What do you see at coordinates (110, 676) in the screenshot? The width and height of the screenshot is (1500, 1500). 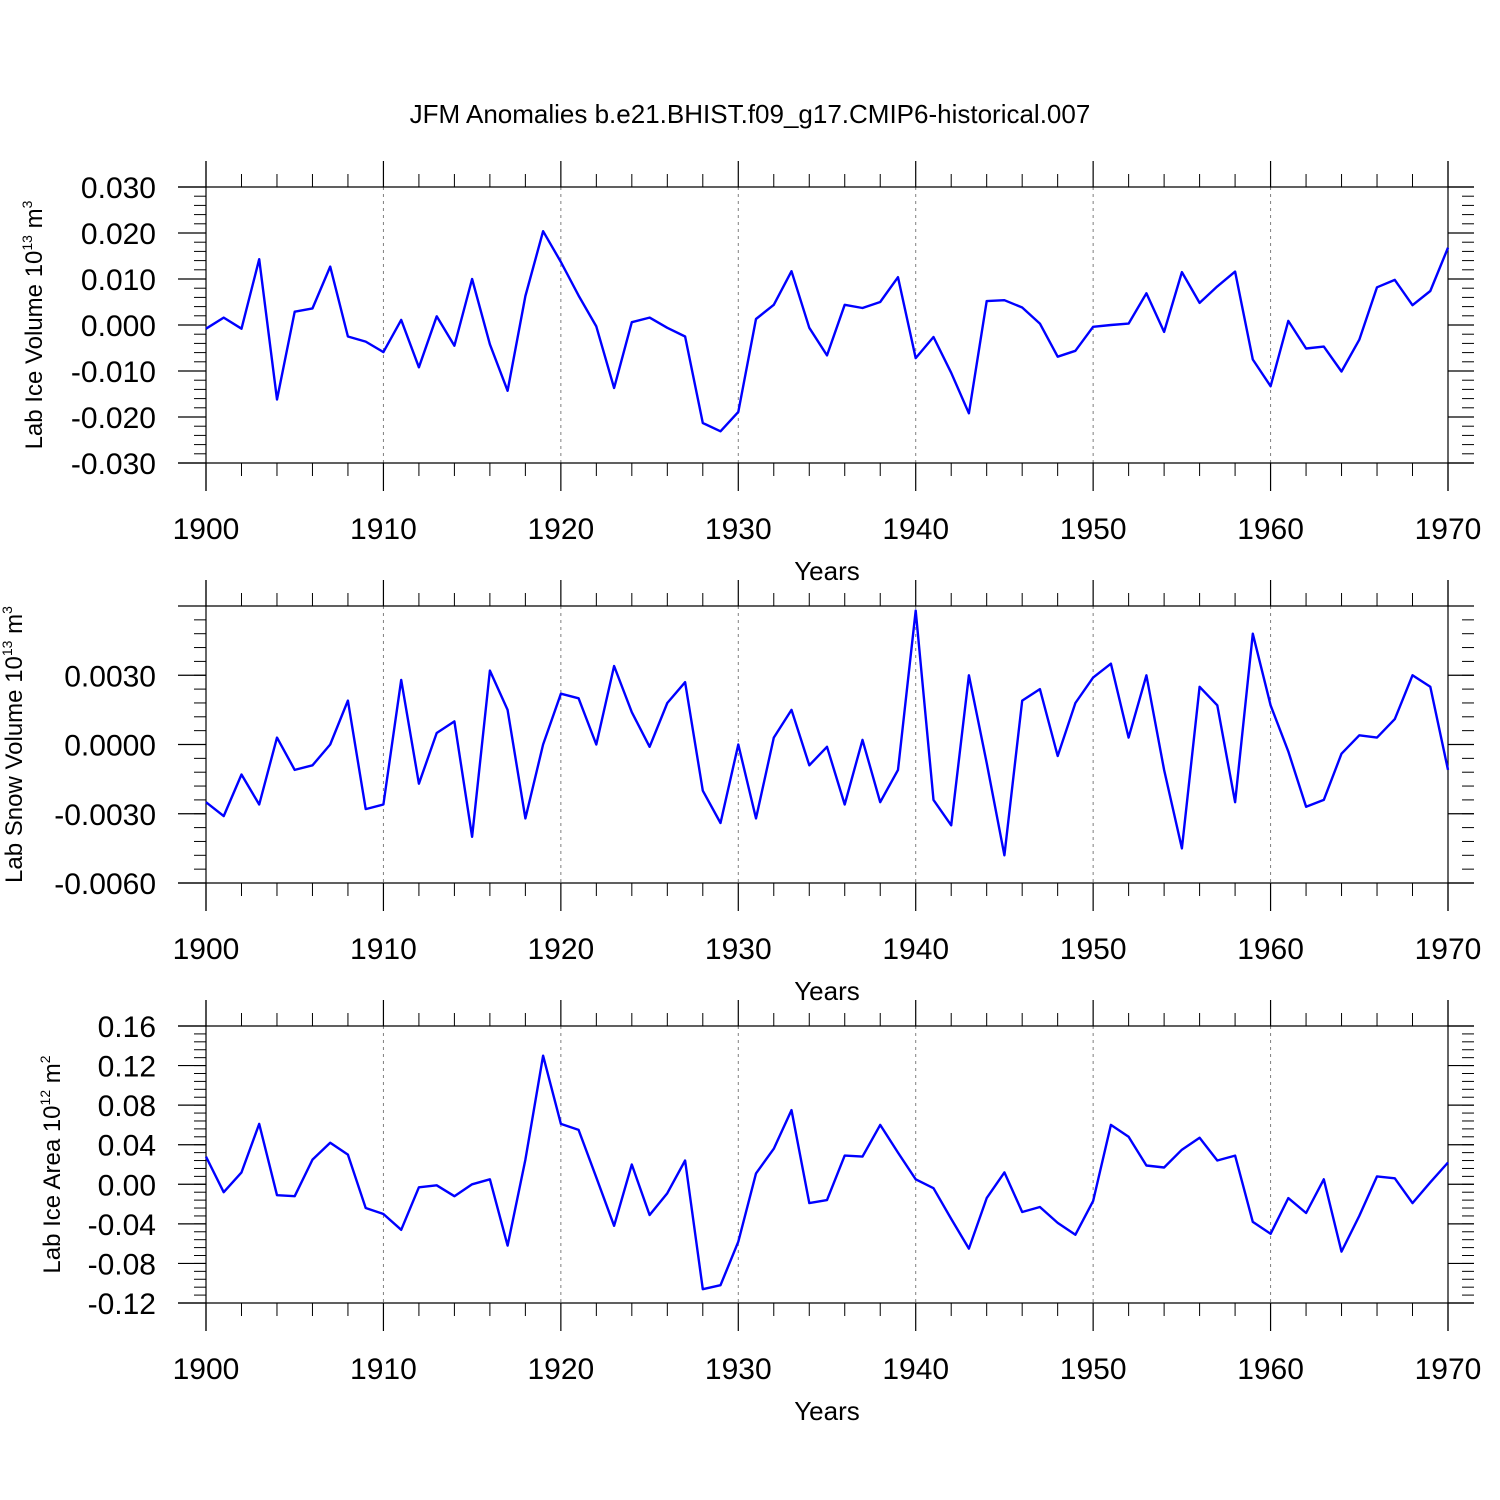 I see `y-tick-label: 0.0030` at bounding box center [110, 676].